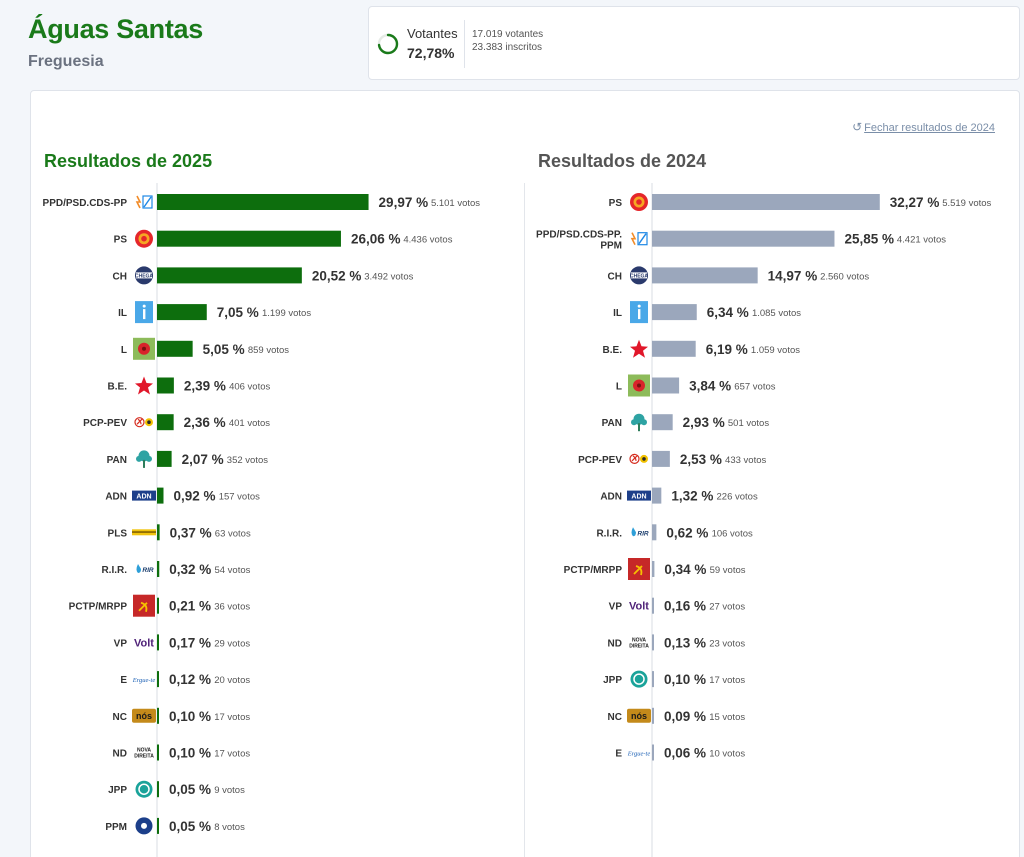  What do you see at coordinates (431, 53) in the screenshot?
I see `turnout-percent: 72,78%` at bounding box center [431, 53].